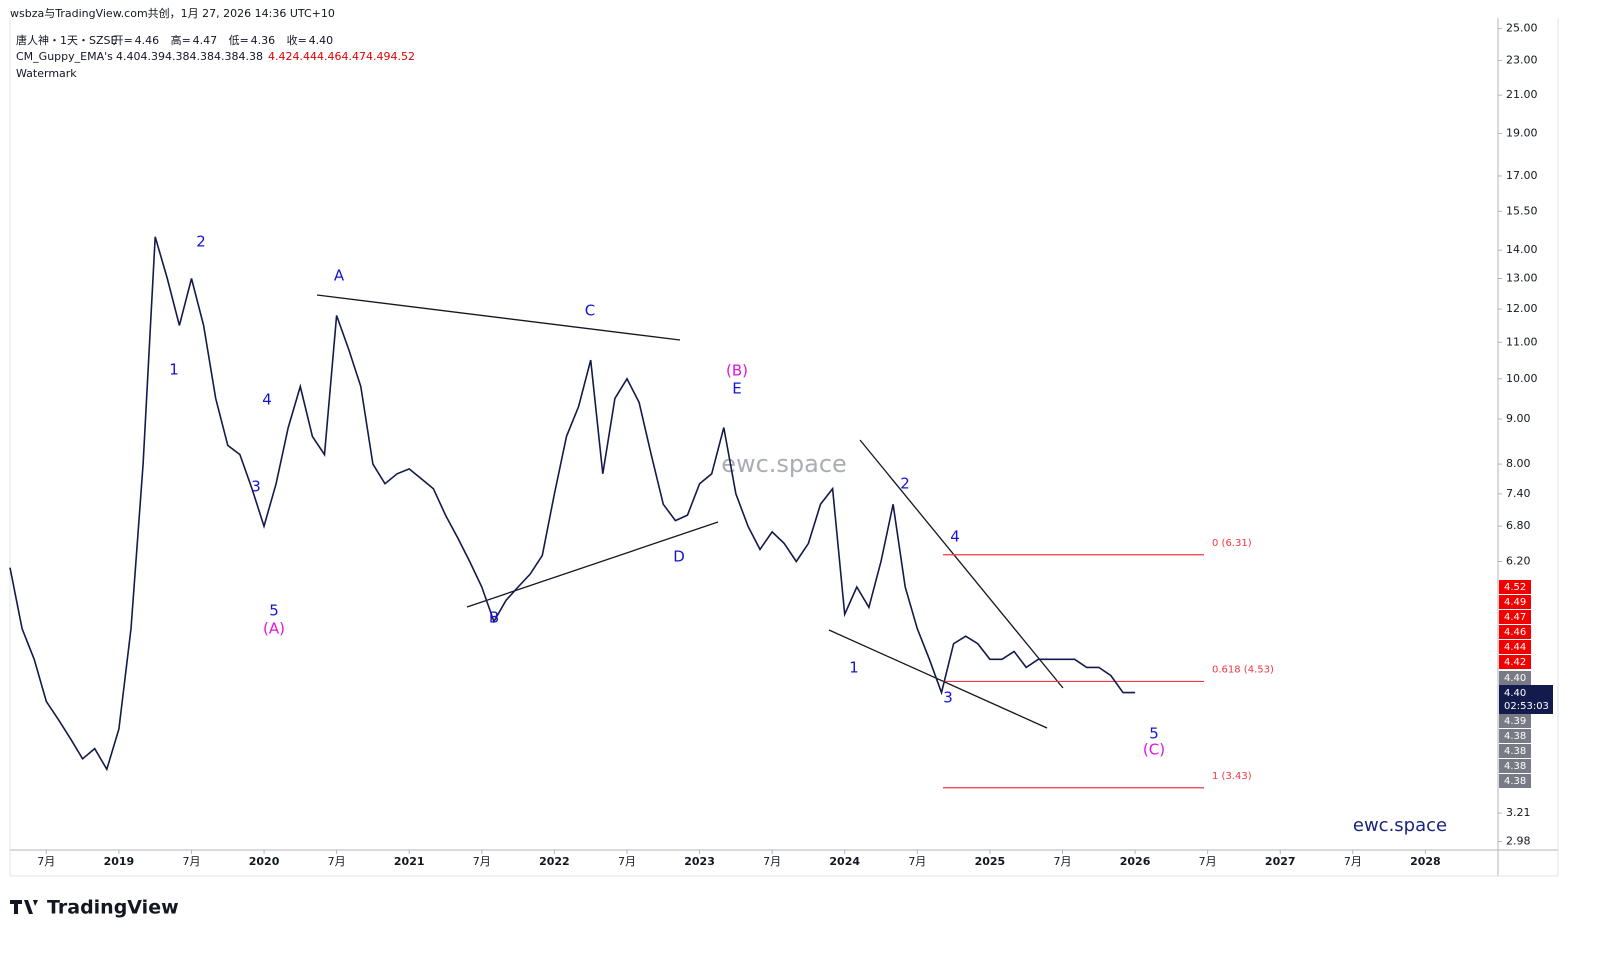  I want to click on countdown: 02:53:03, so click(1526, 706).